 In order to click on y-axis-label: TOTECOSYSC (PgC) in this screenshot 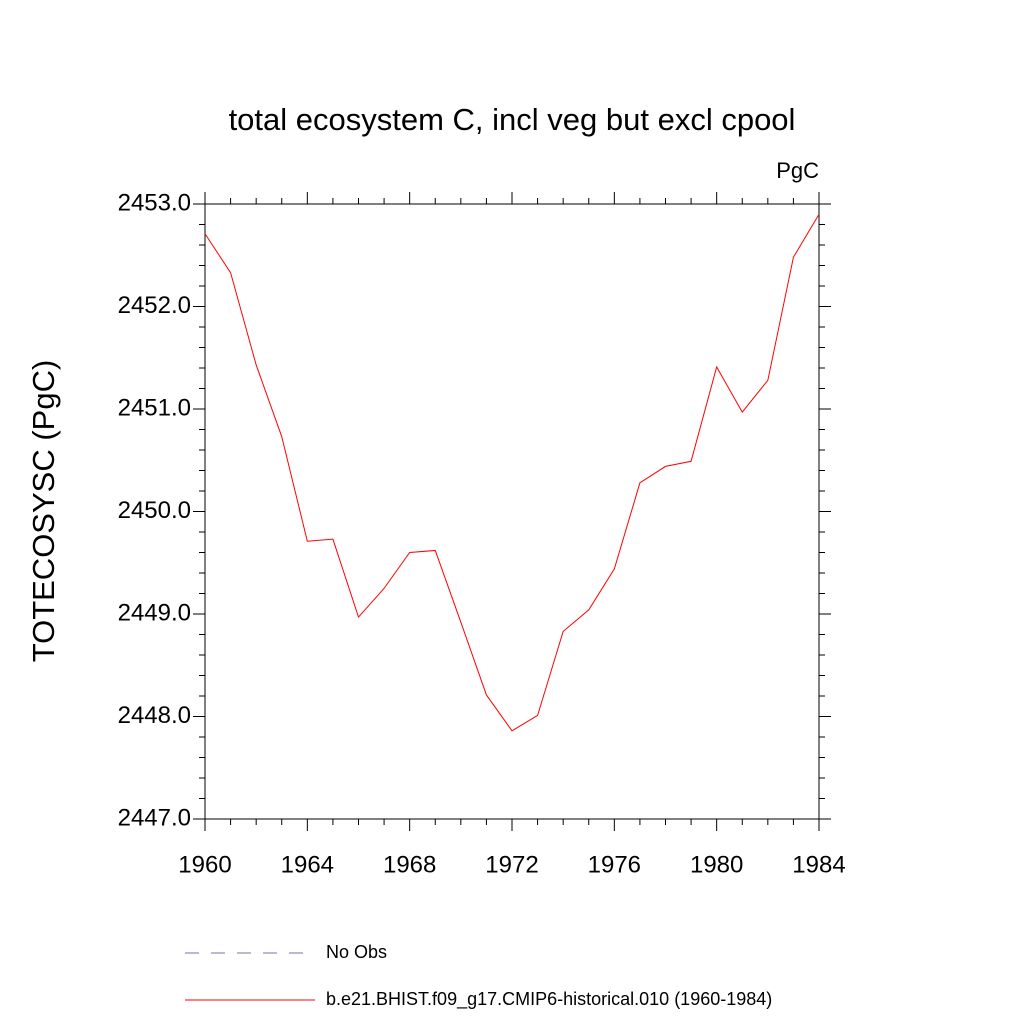, I will do `click(43, 511)`.